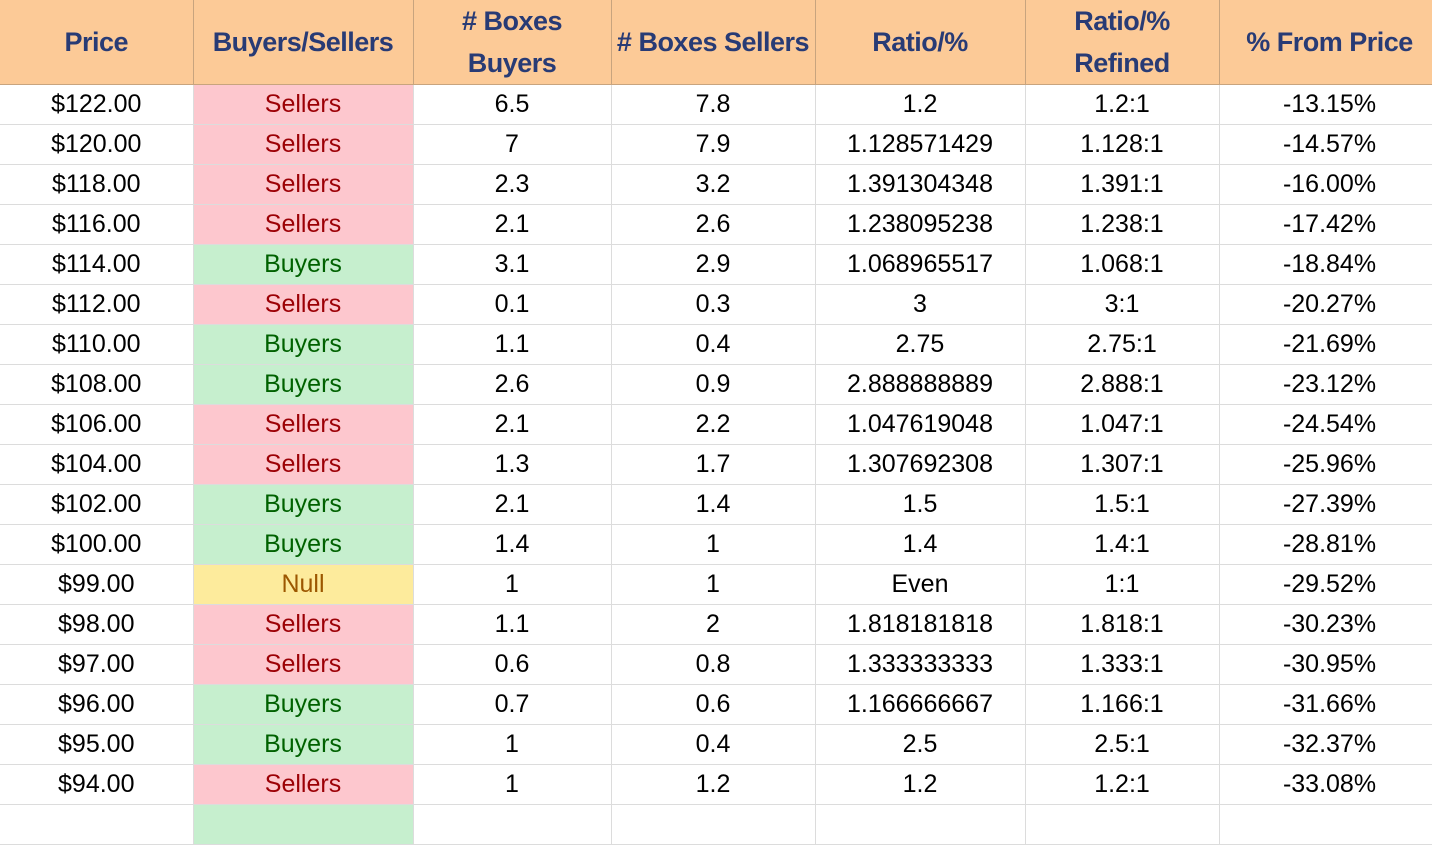 Image resolution: width=1432 pixels, height=845 pixels. I want to click on cell-ratio: 1.047619048, so click(920, 424).